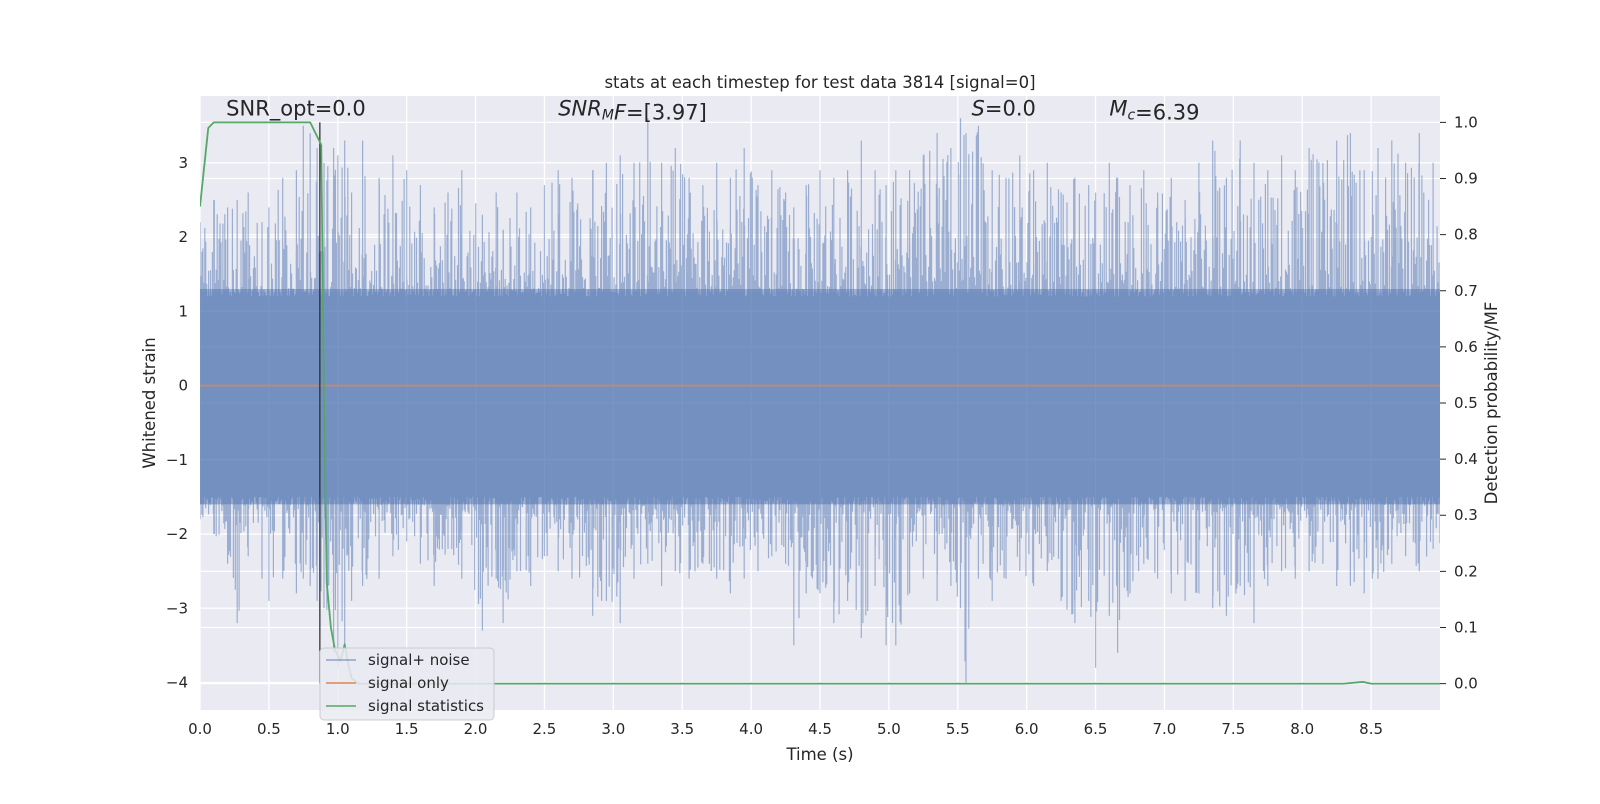  Describe the element at coordinates (407, 729) in the screenshot. I see `x-tick-label: 1.5` at that location.